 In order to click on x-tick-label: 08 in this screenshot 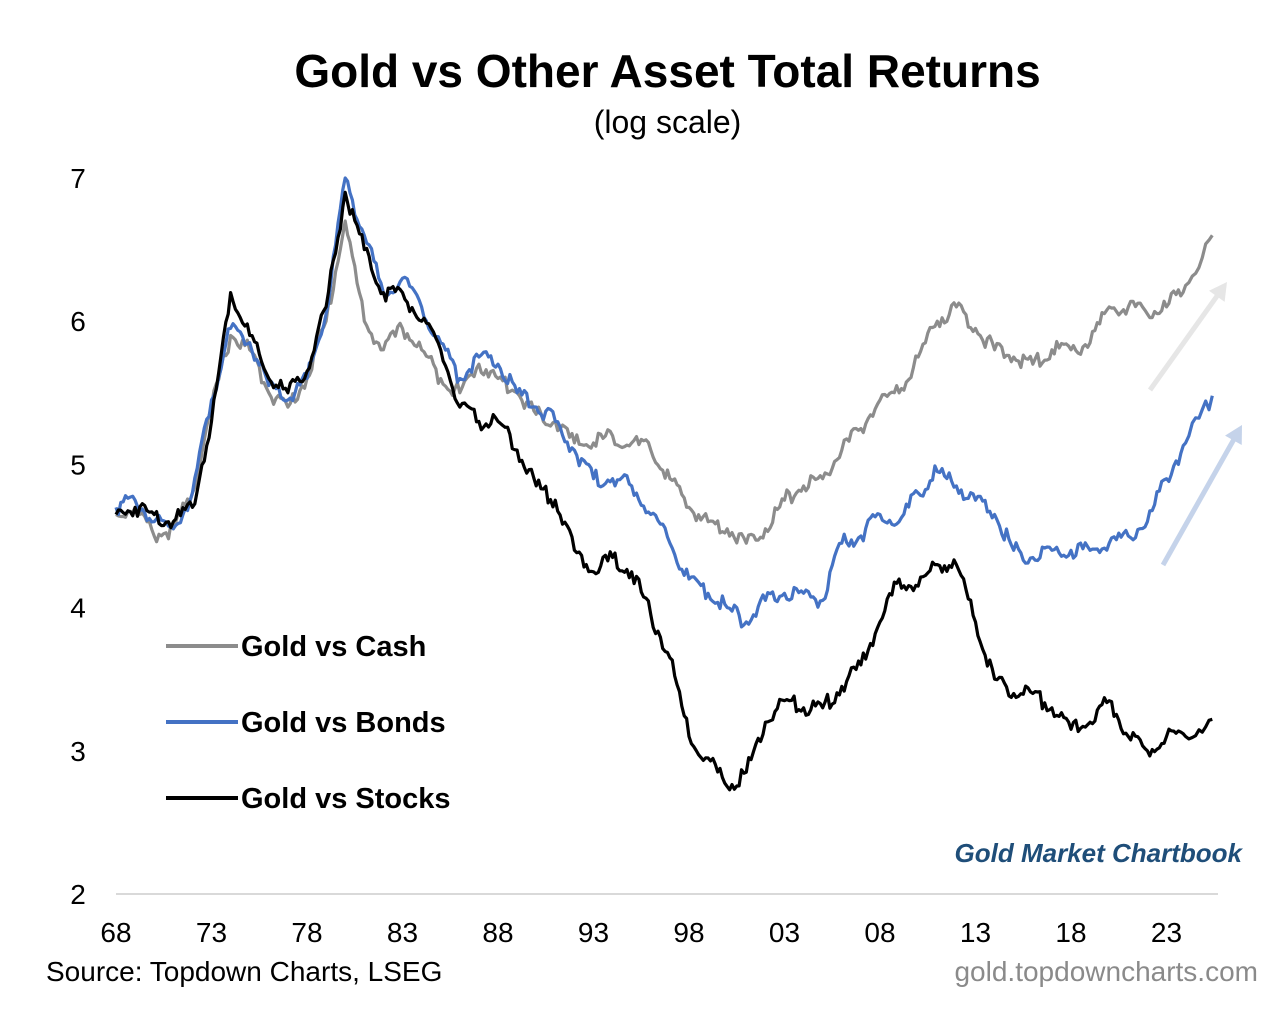, I will do `click(879, 932)`.